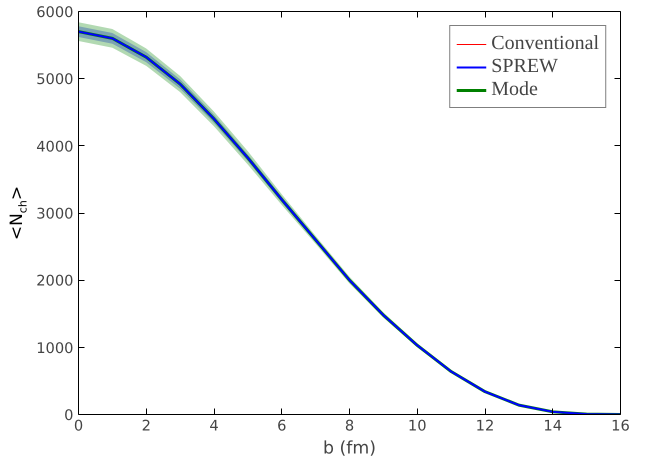 The width and height of the screenshot is (649, 462). I want to click on y-tick-label: 5000, so click(55, 79).